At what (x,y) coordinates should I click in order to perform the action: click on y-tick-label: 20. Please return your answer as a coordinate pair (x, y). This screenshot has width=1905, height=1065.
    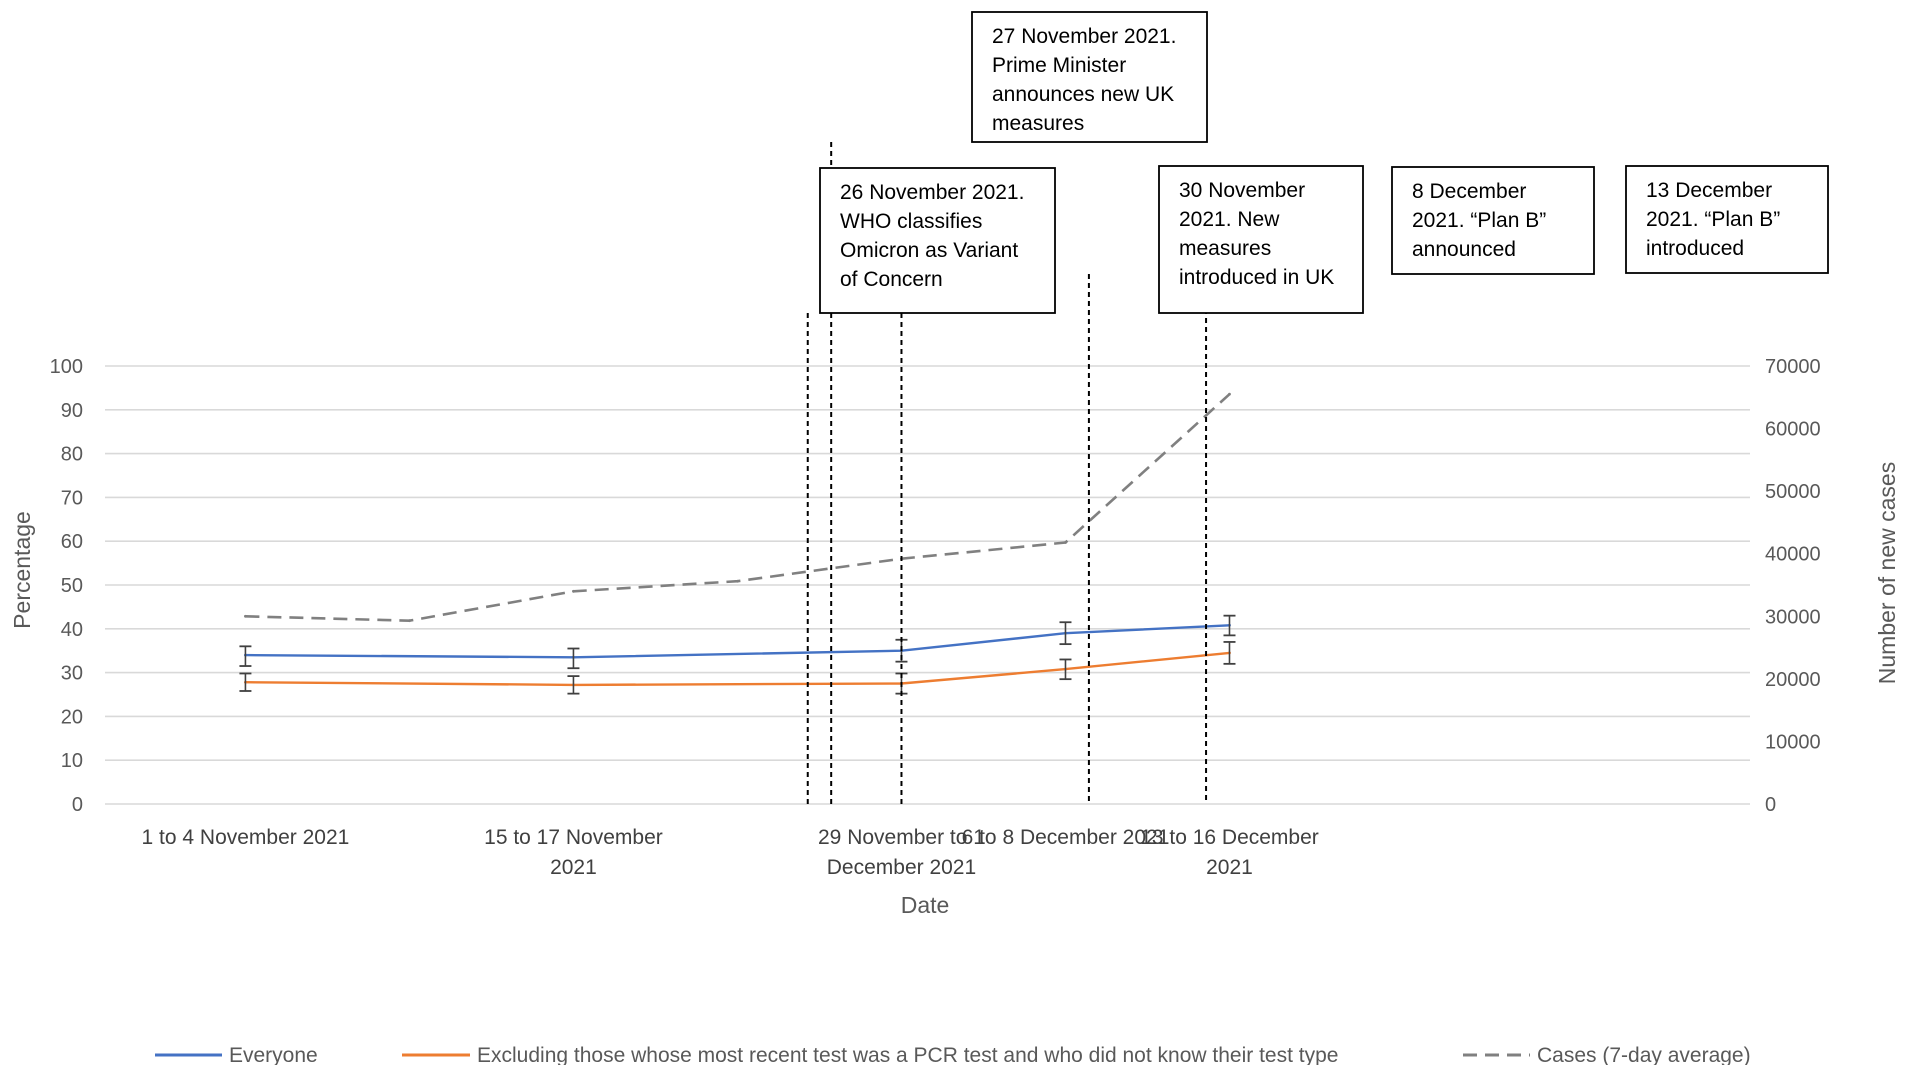
    Looking at the image, I should click on (72, 717).